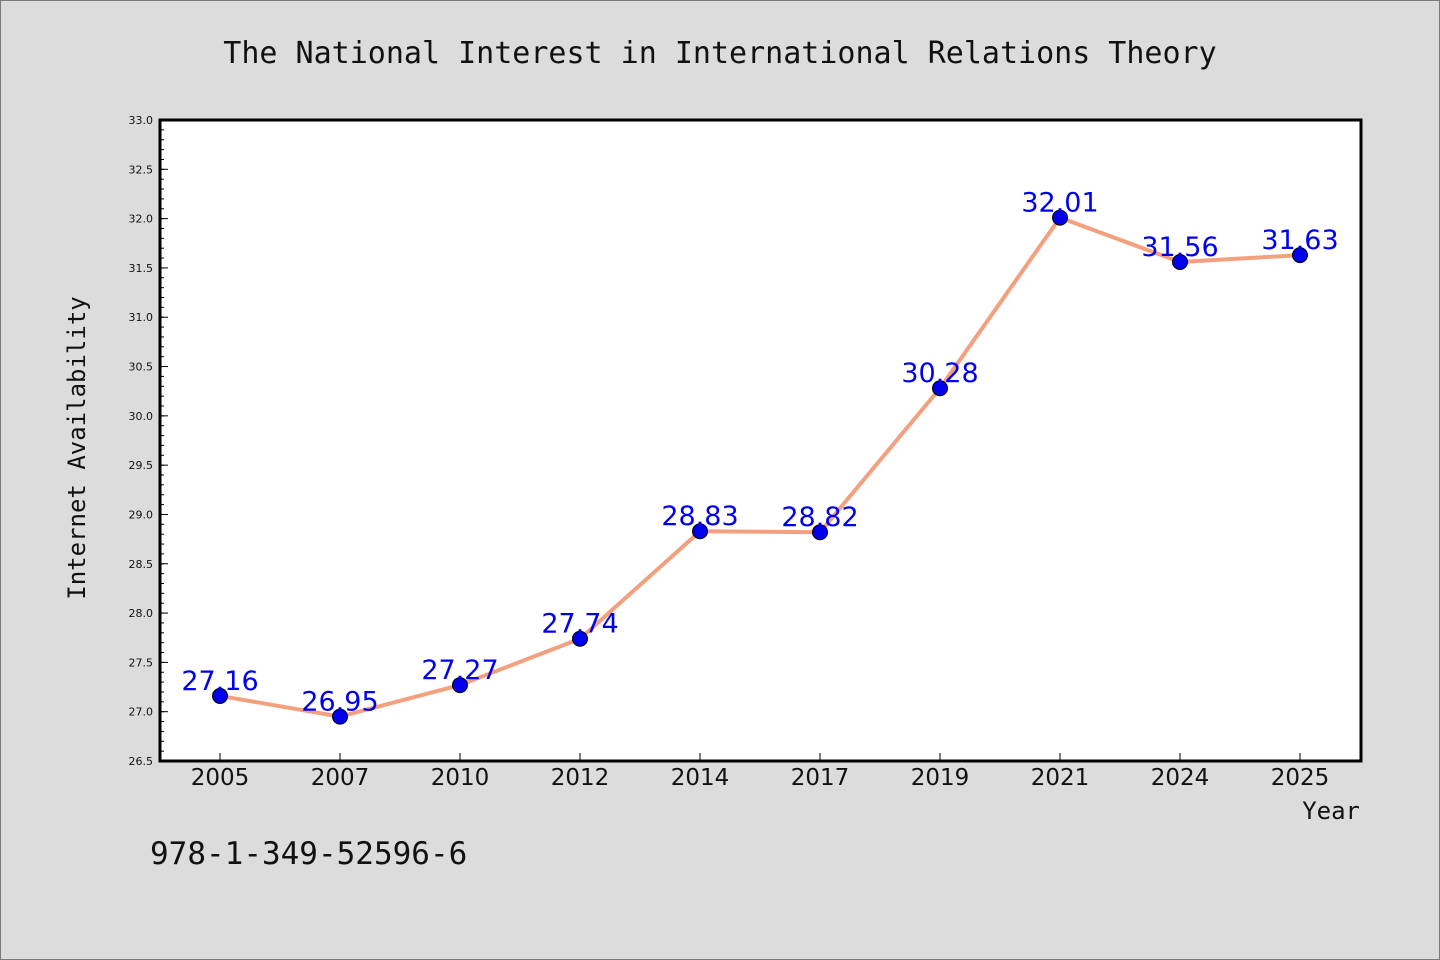 The height and width of the screenshot is (960, 1440). I want to click on data-label: 26.95, so click(339, 702).